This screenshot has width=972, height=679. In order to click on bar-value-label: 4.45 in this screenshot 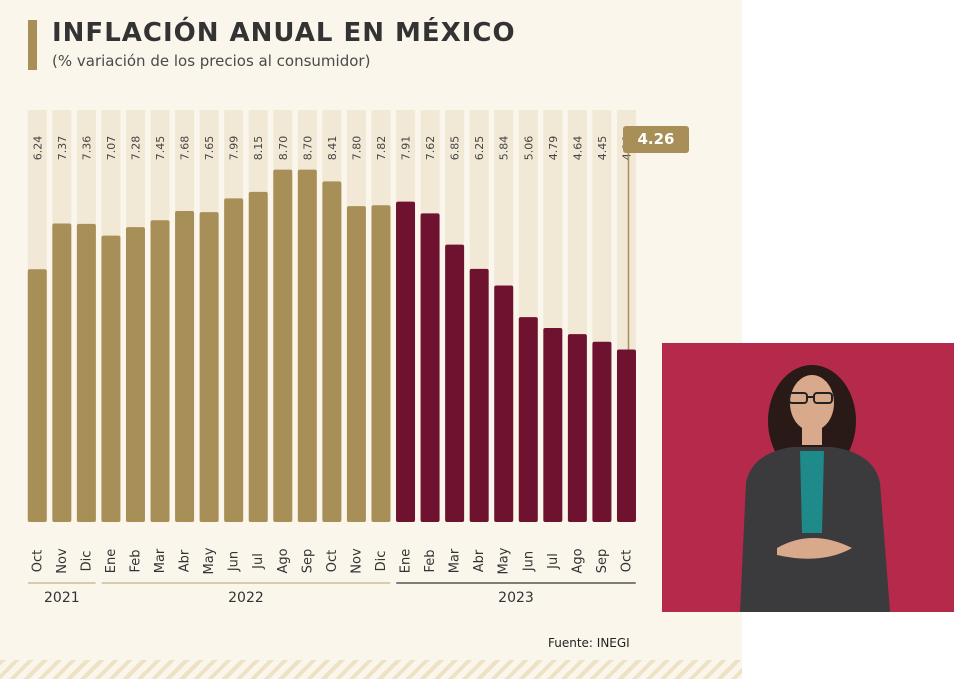, I will do `click(602, 148)`.